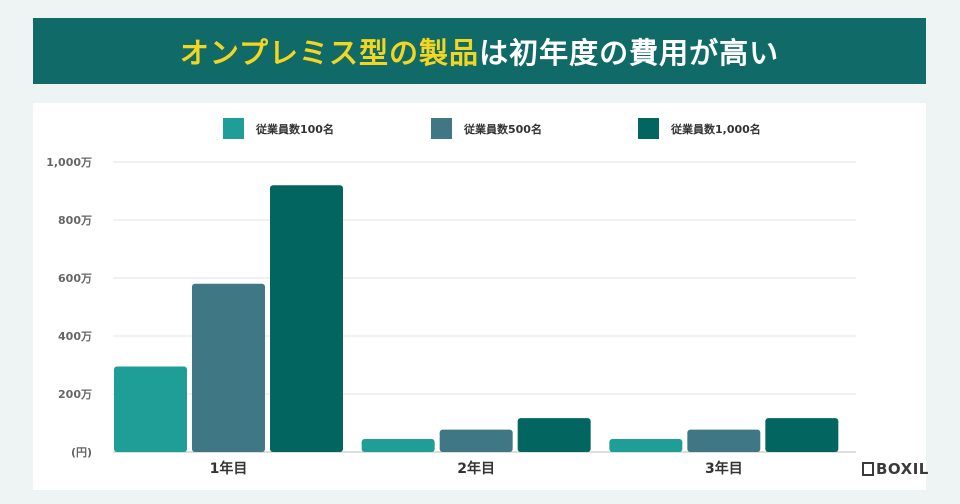  I want to click on title-banner: オンプレミス型の製品は初年度の費用が高い, so click(479, 51).